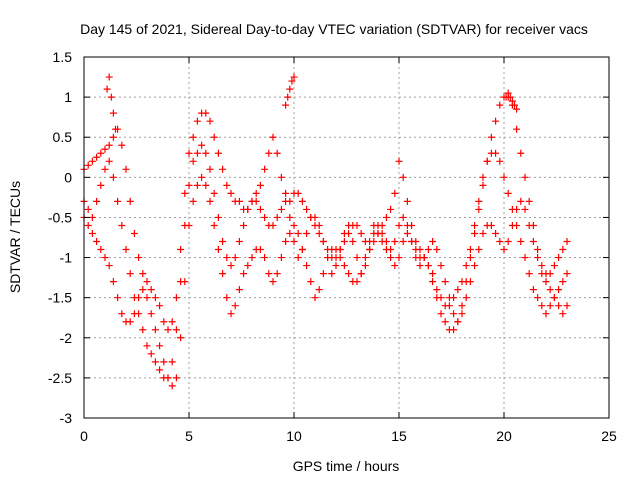 Image resolution: width=640 pixels, height=480 pixels. What do you see at coordinates (60, 378) in the screenshot?
I see `y-tick-label: -2.5` at bounding box center [60, 378].